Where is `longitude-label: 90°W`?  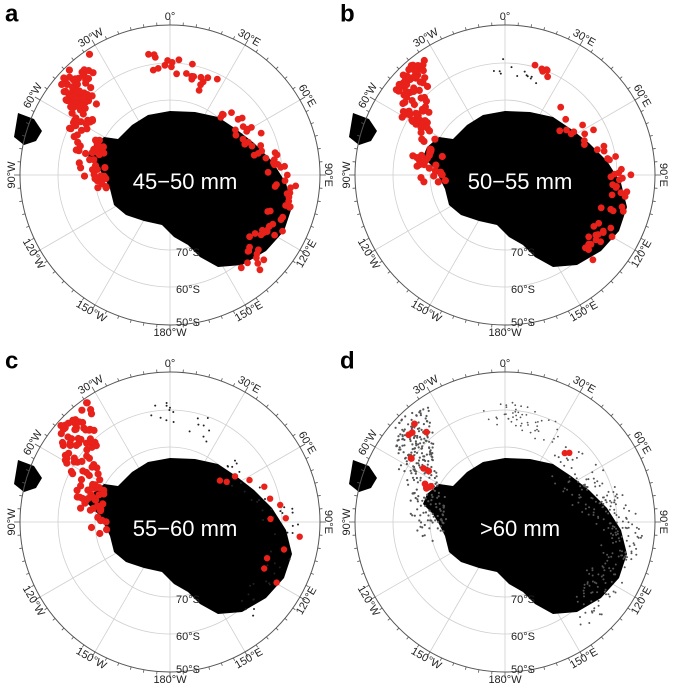 longitude-label: 90°W is located at coordinates (347, 175).